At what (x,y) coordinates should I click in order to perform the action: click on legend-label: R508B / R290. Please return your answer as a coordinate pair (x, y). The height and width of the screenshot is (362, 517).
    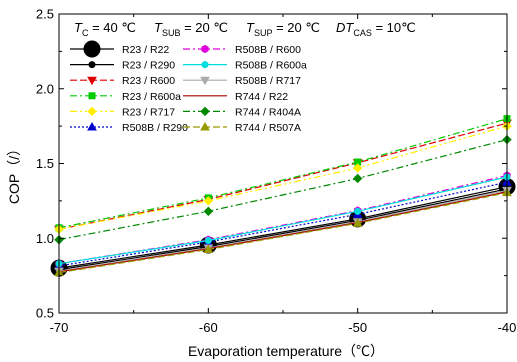
    Looking at the image, I should click on (155, 128).